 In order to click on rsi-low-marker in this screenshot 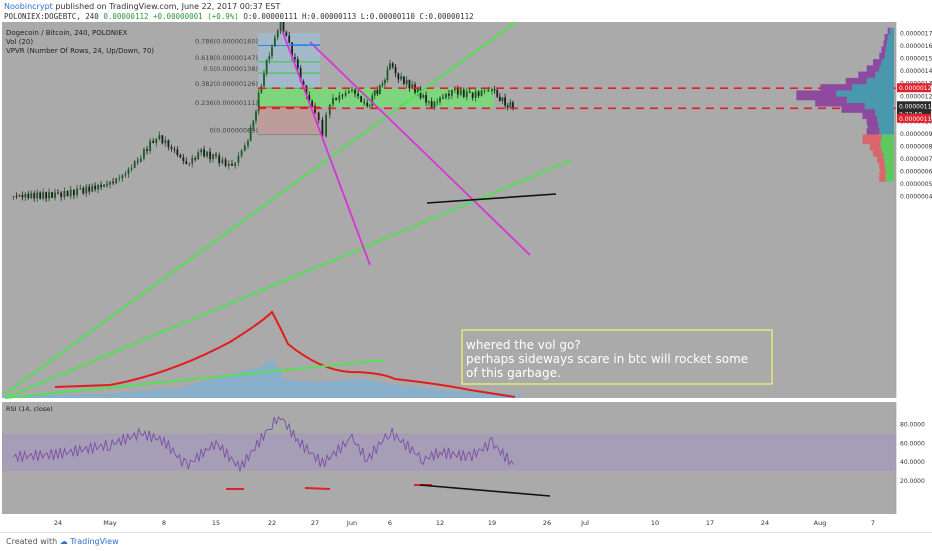, I will do `click(317, 488)`.